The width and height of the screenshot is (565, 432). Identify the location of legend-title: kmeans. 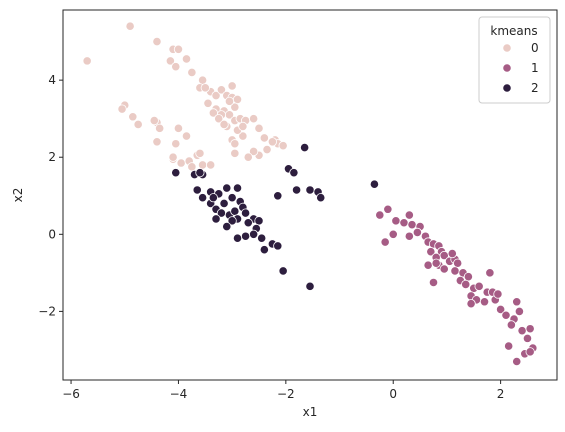
(513, 31).